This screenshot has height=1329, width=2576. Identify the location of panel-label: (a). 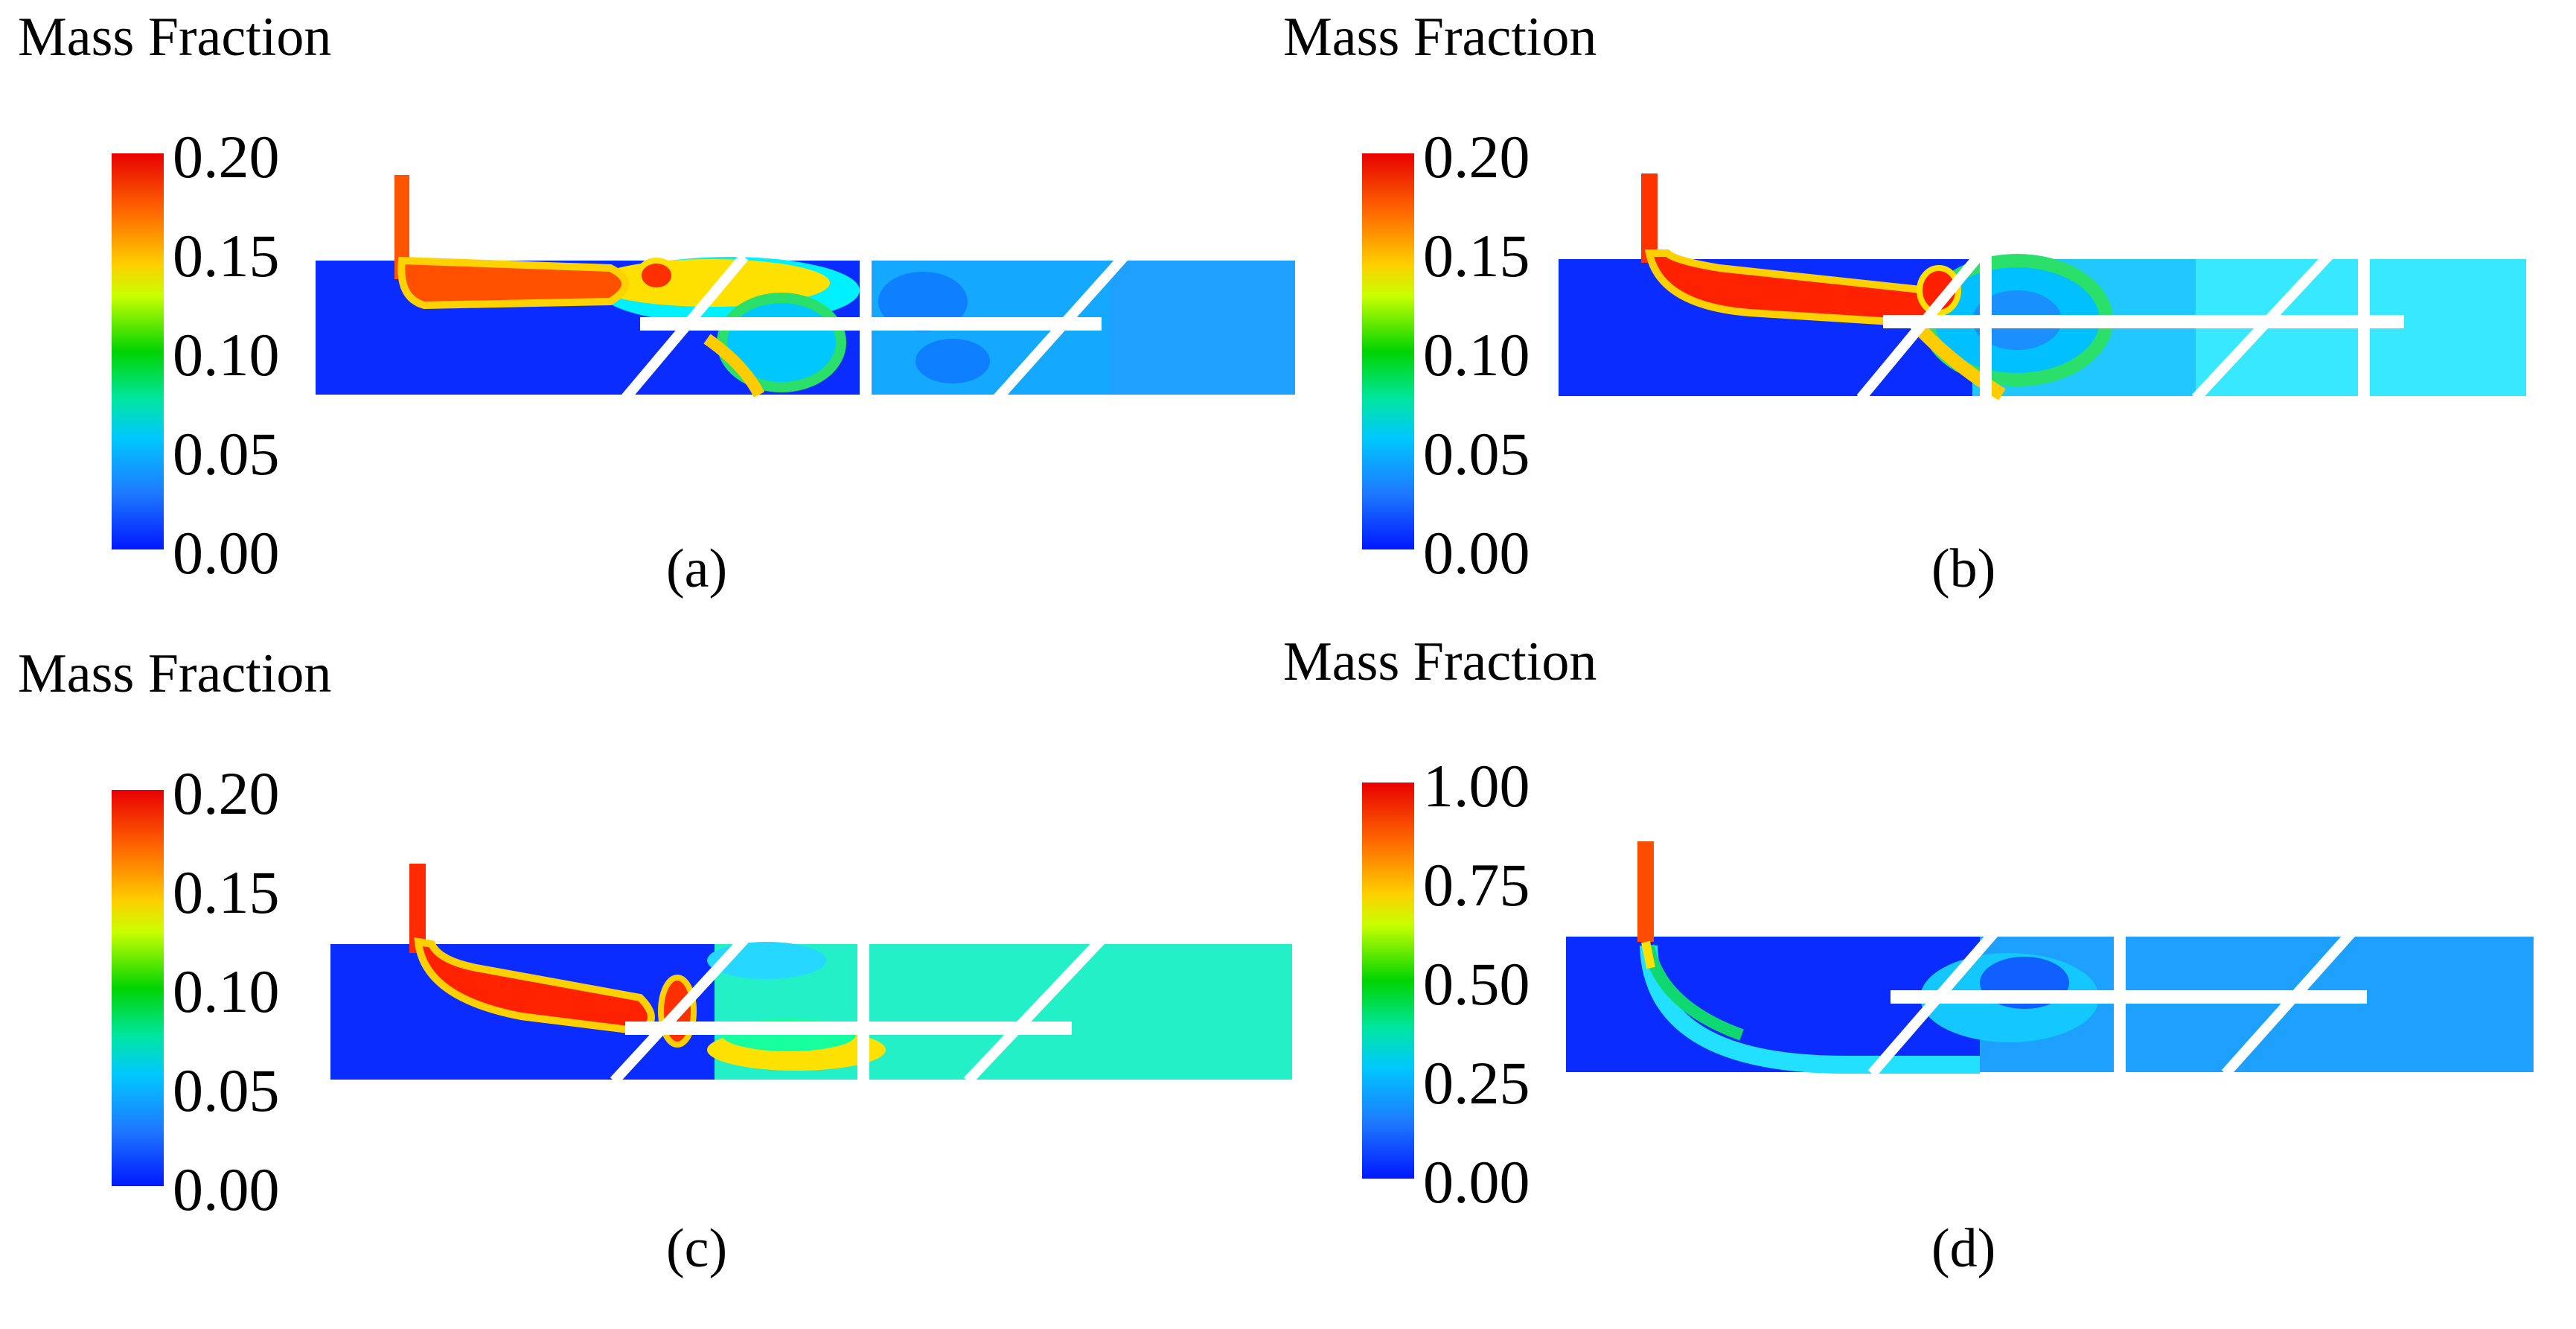
(697, 568).